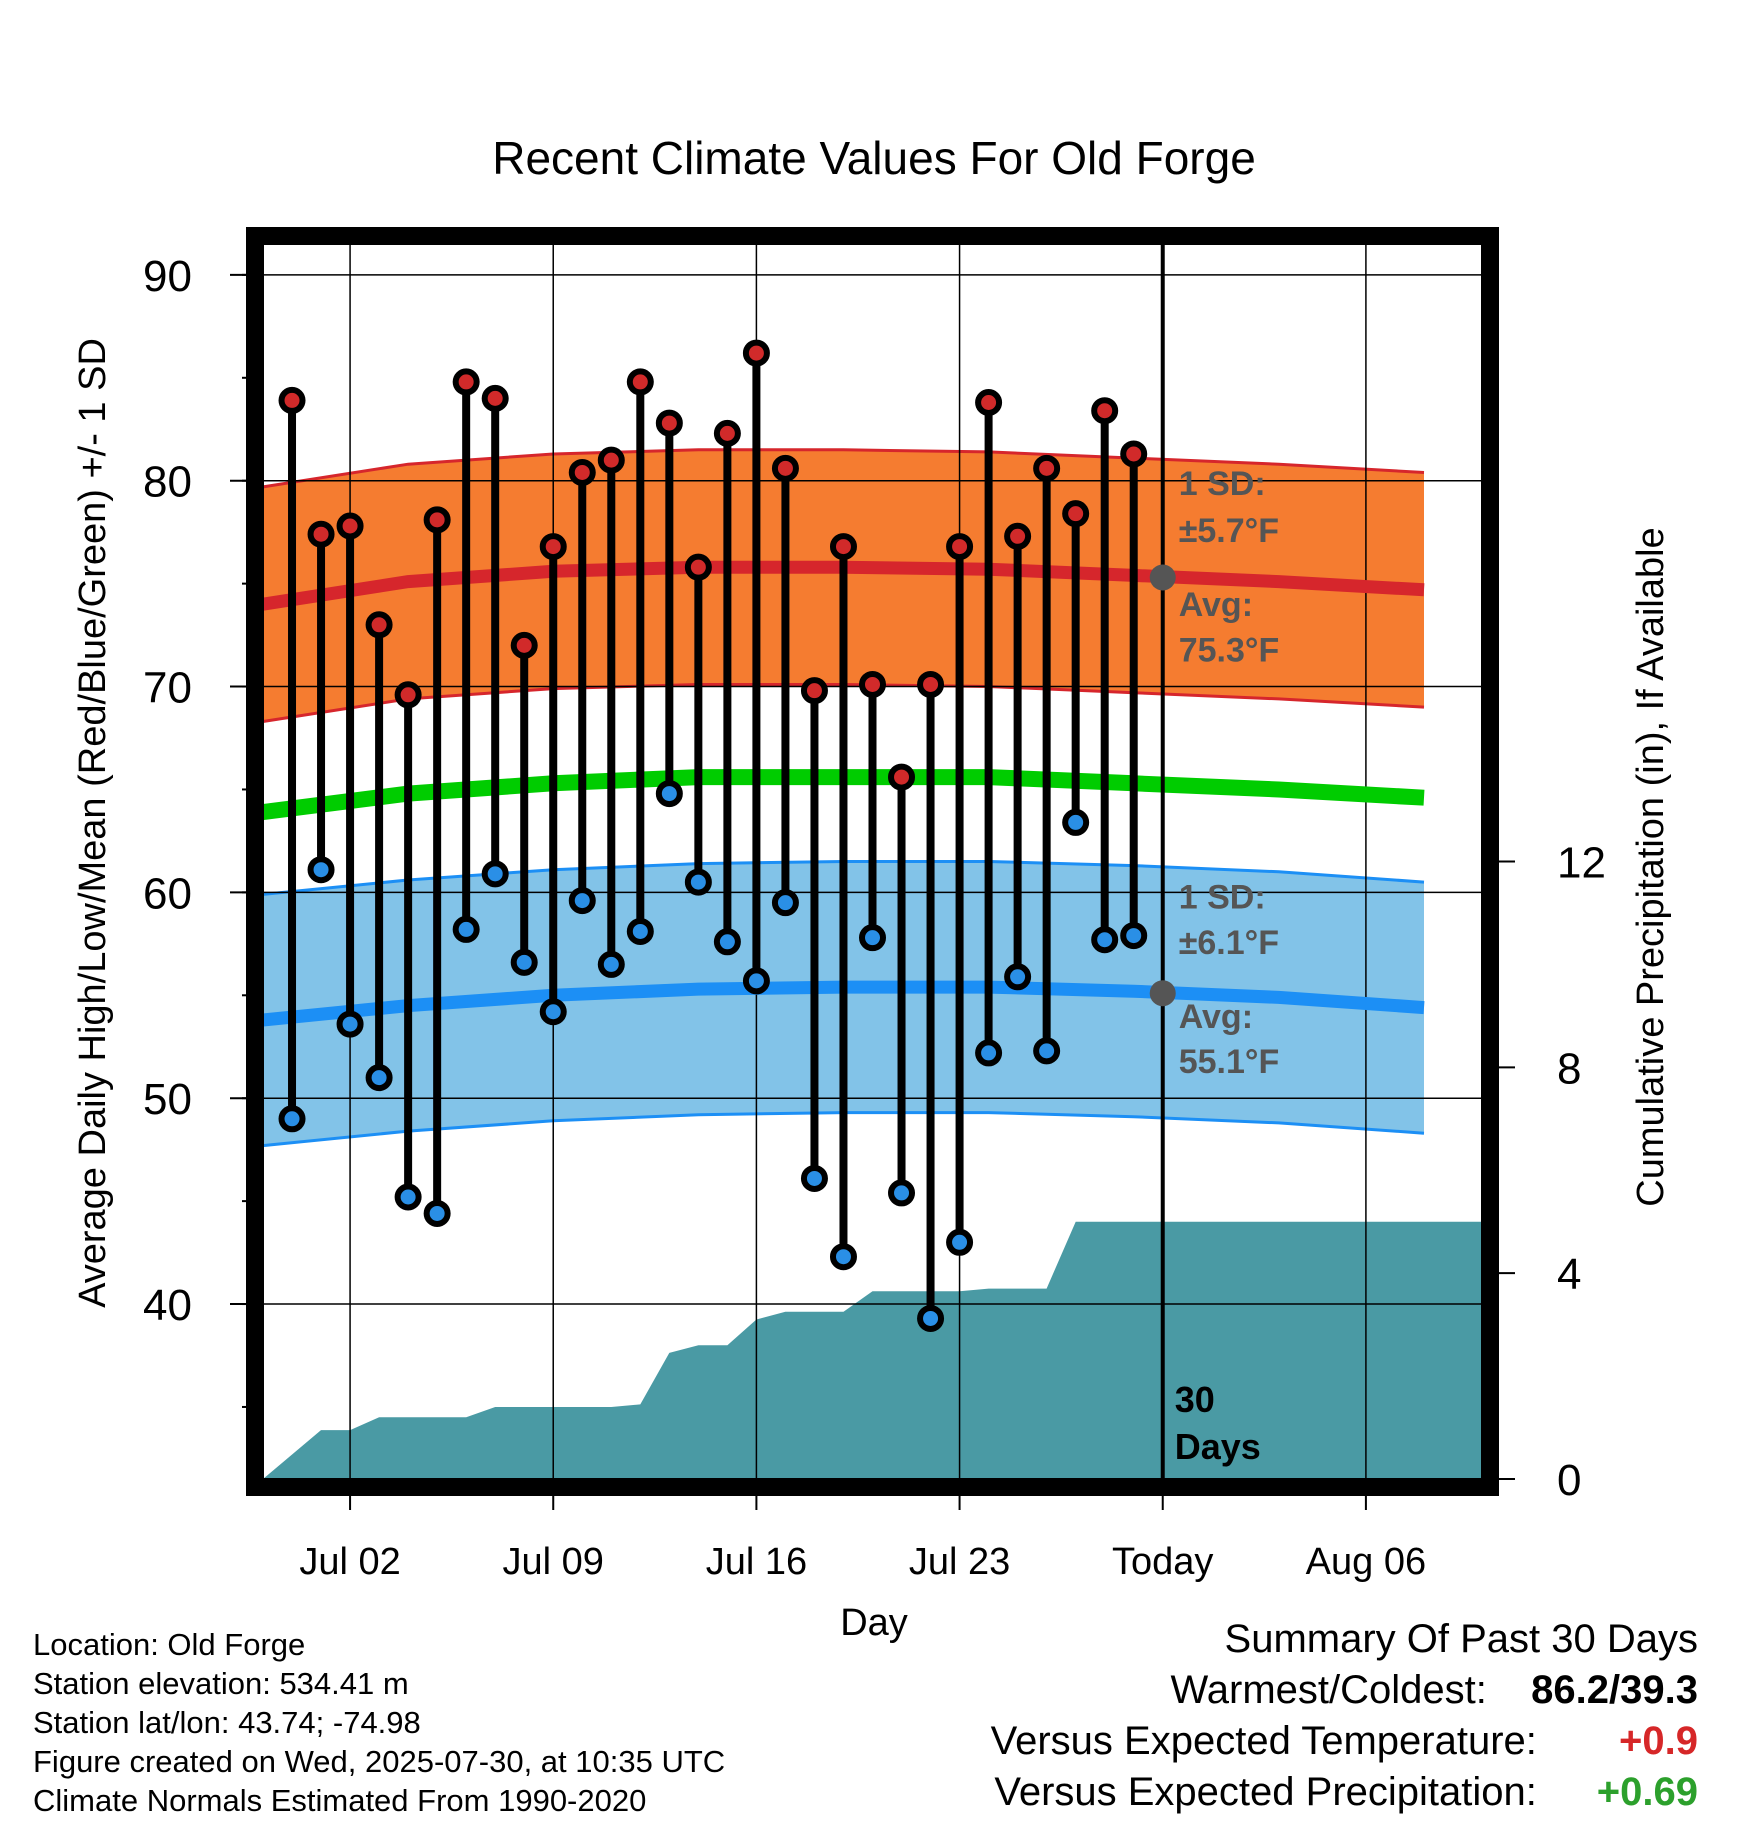  I want to click on low-sd-label: 1 SD:, so click(1222, 897).